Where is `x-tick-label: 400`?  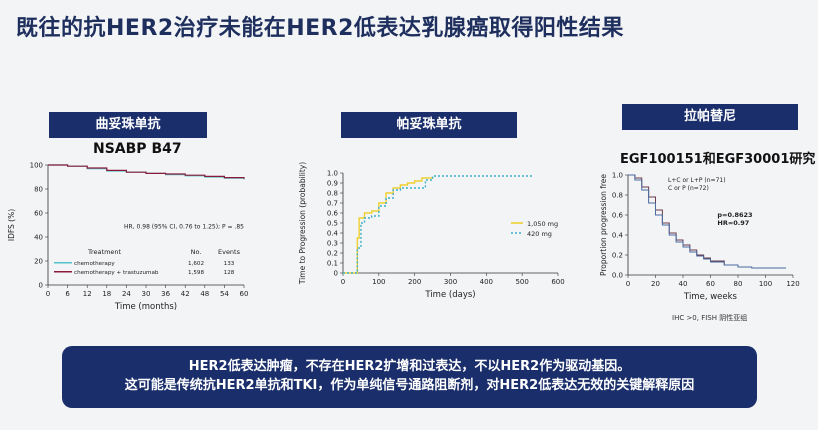 x-tick-label: 400 is located at coordinates (486, 282).